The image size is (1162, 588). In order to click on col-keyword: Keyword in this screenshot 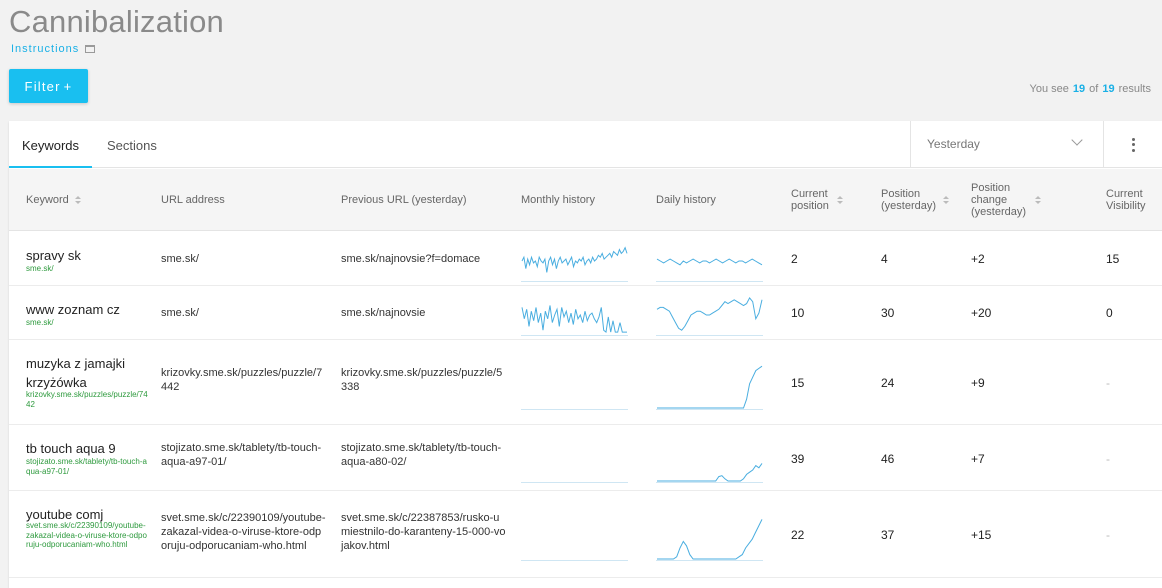, I will do `click(53, 200)`.